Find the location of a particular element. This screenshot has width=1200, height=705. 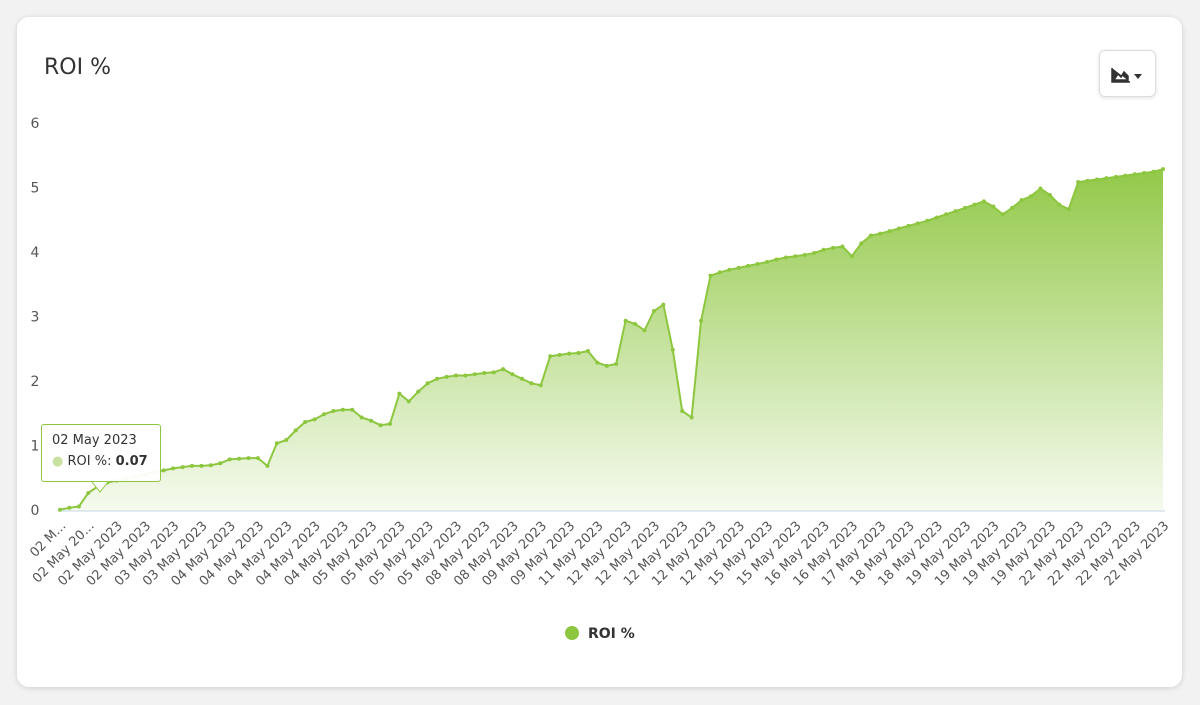

tooltip-date: 02 May 2023 is located at coordinates (94, 440).